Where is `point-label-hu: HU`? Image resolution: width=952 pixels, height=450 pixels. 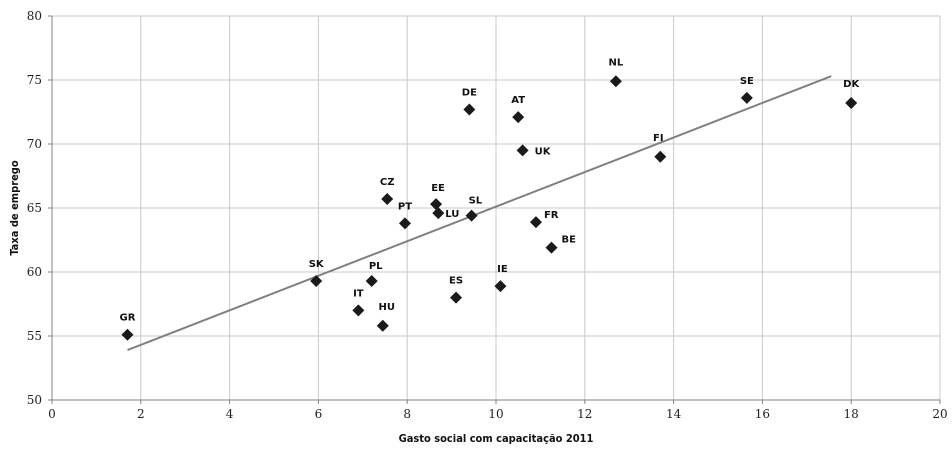
point-label-hu: HU is located at coordinates (387, 307).